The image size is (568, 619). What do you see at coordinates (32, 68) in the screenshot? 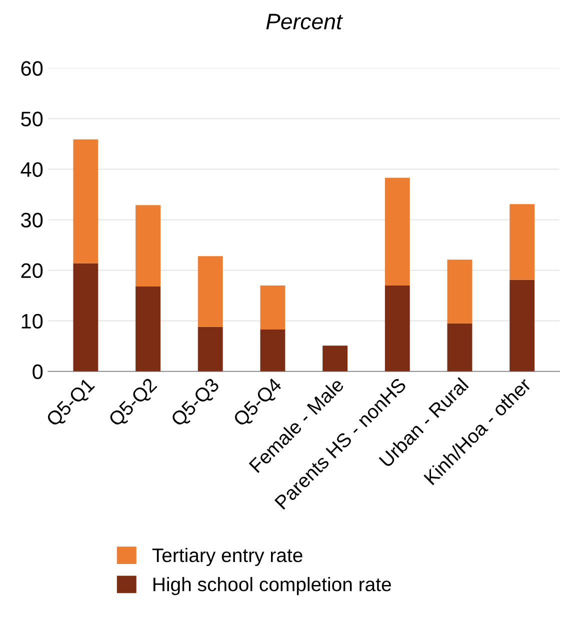
I see `y-tick-label: 60` at bounding box center [32, 68].